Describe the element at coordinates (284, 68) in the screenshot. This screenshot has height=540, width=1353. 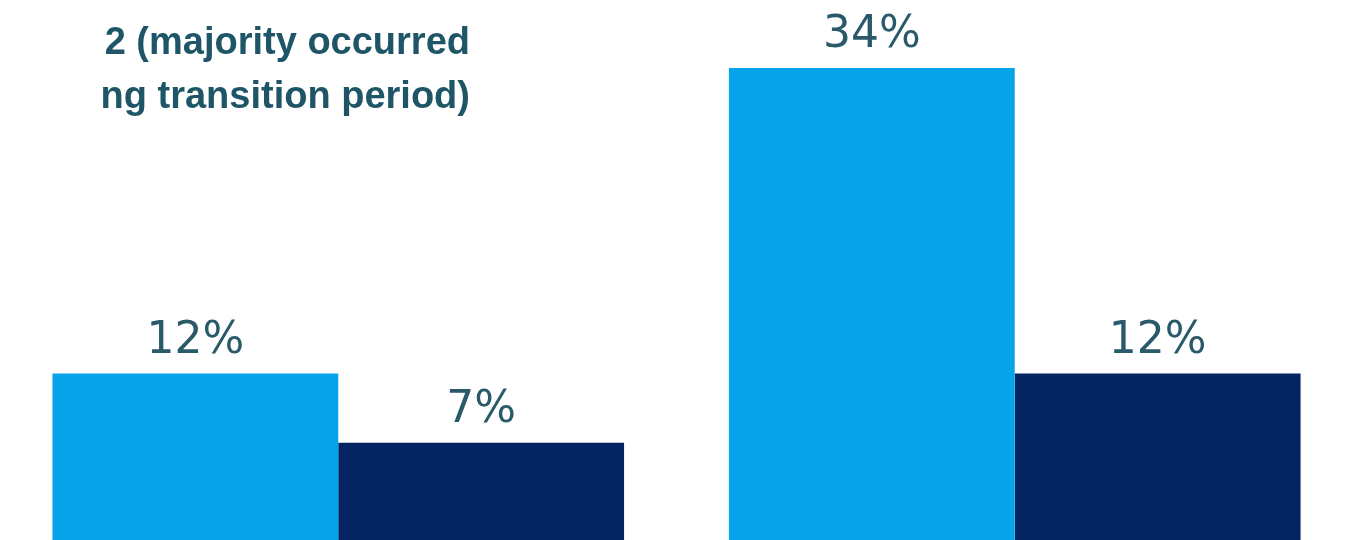
I see `chart-title: 2 (majority occurred ng transition period)` at that location.